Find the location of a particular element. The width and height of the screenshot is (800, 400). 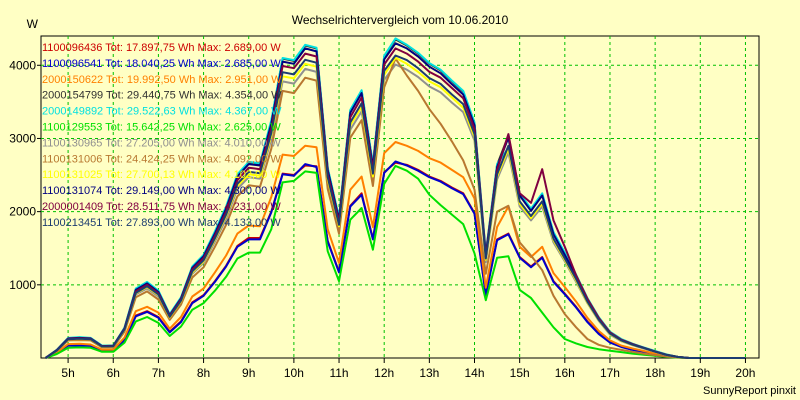

x-tick-label: 5h is located at coordinates (67, 373).